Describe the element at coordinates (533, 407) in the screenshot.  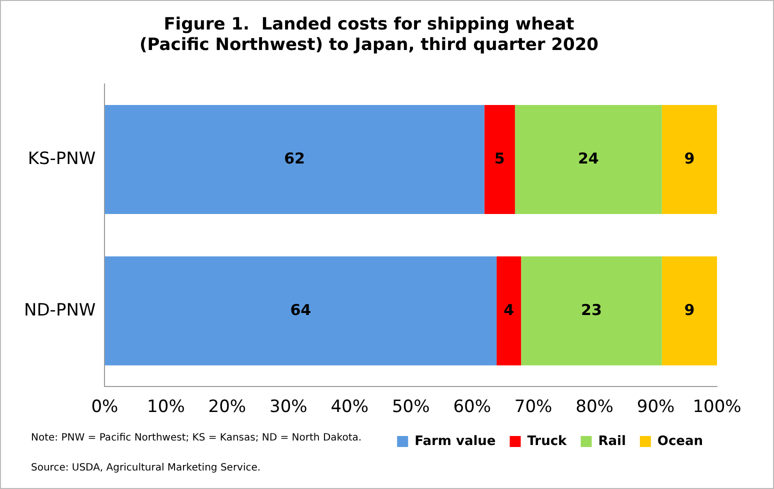
I see `x-tick-label: 70%` at that location.